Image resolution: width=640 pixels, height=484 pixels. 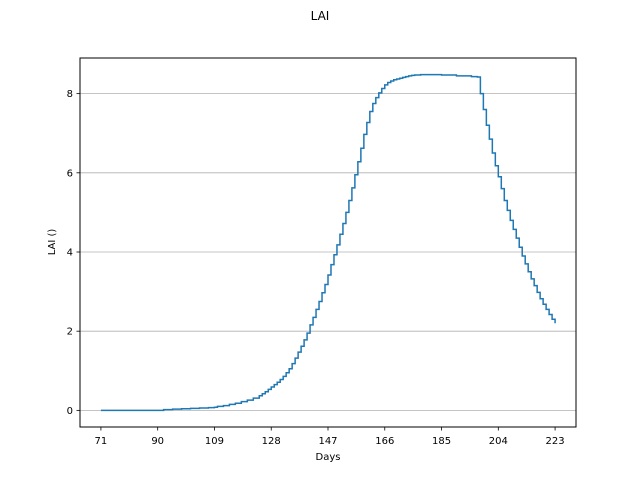 I want to click on y-axis-ticks: 0 2 4 6 8, so click(x=73, y=253).